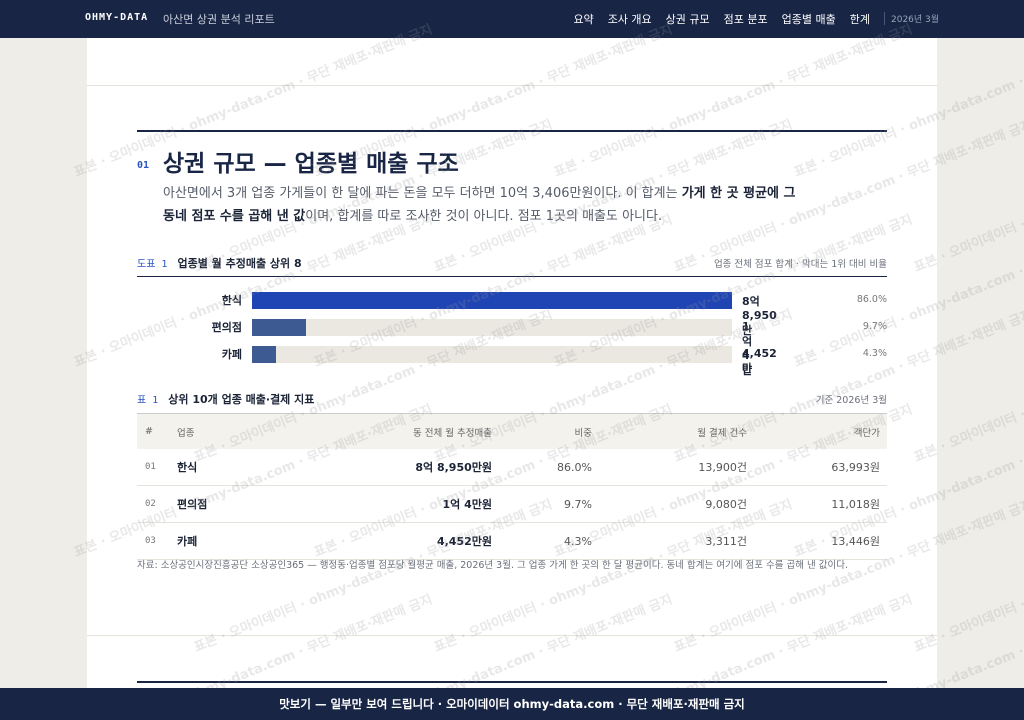 This screenshot has height=720, width=1024. Describe the element at coordinates (874, 353) in the screenshot. I see `share-label: 4.3%` at that location.